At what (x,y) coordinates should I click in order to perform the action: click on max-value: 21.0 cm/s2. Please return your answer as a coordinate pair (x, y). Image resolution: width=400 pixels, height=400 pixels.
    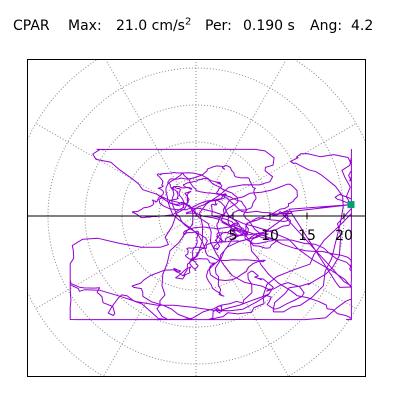
    Looking at the image, I should click on (154, 25).